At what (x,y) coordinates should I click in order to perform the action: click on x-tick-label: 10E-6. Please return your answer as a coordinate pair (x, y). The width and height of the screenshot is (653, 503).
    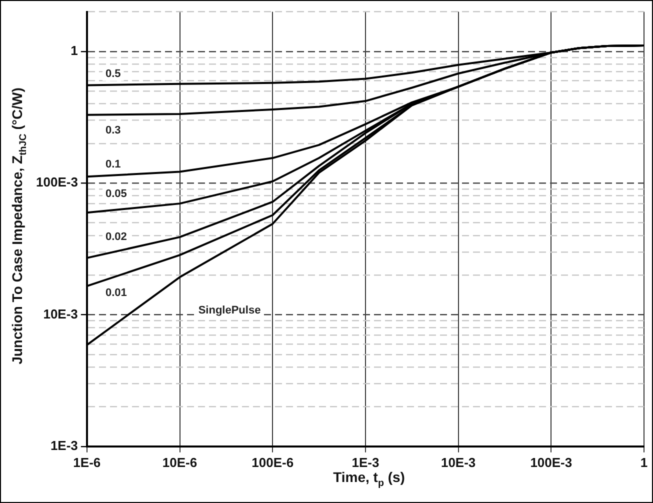
    Looking at the image, I should click on (180, 462).